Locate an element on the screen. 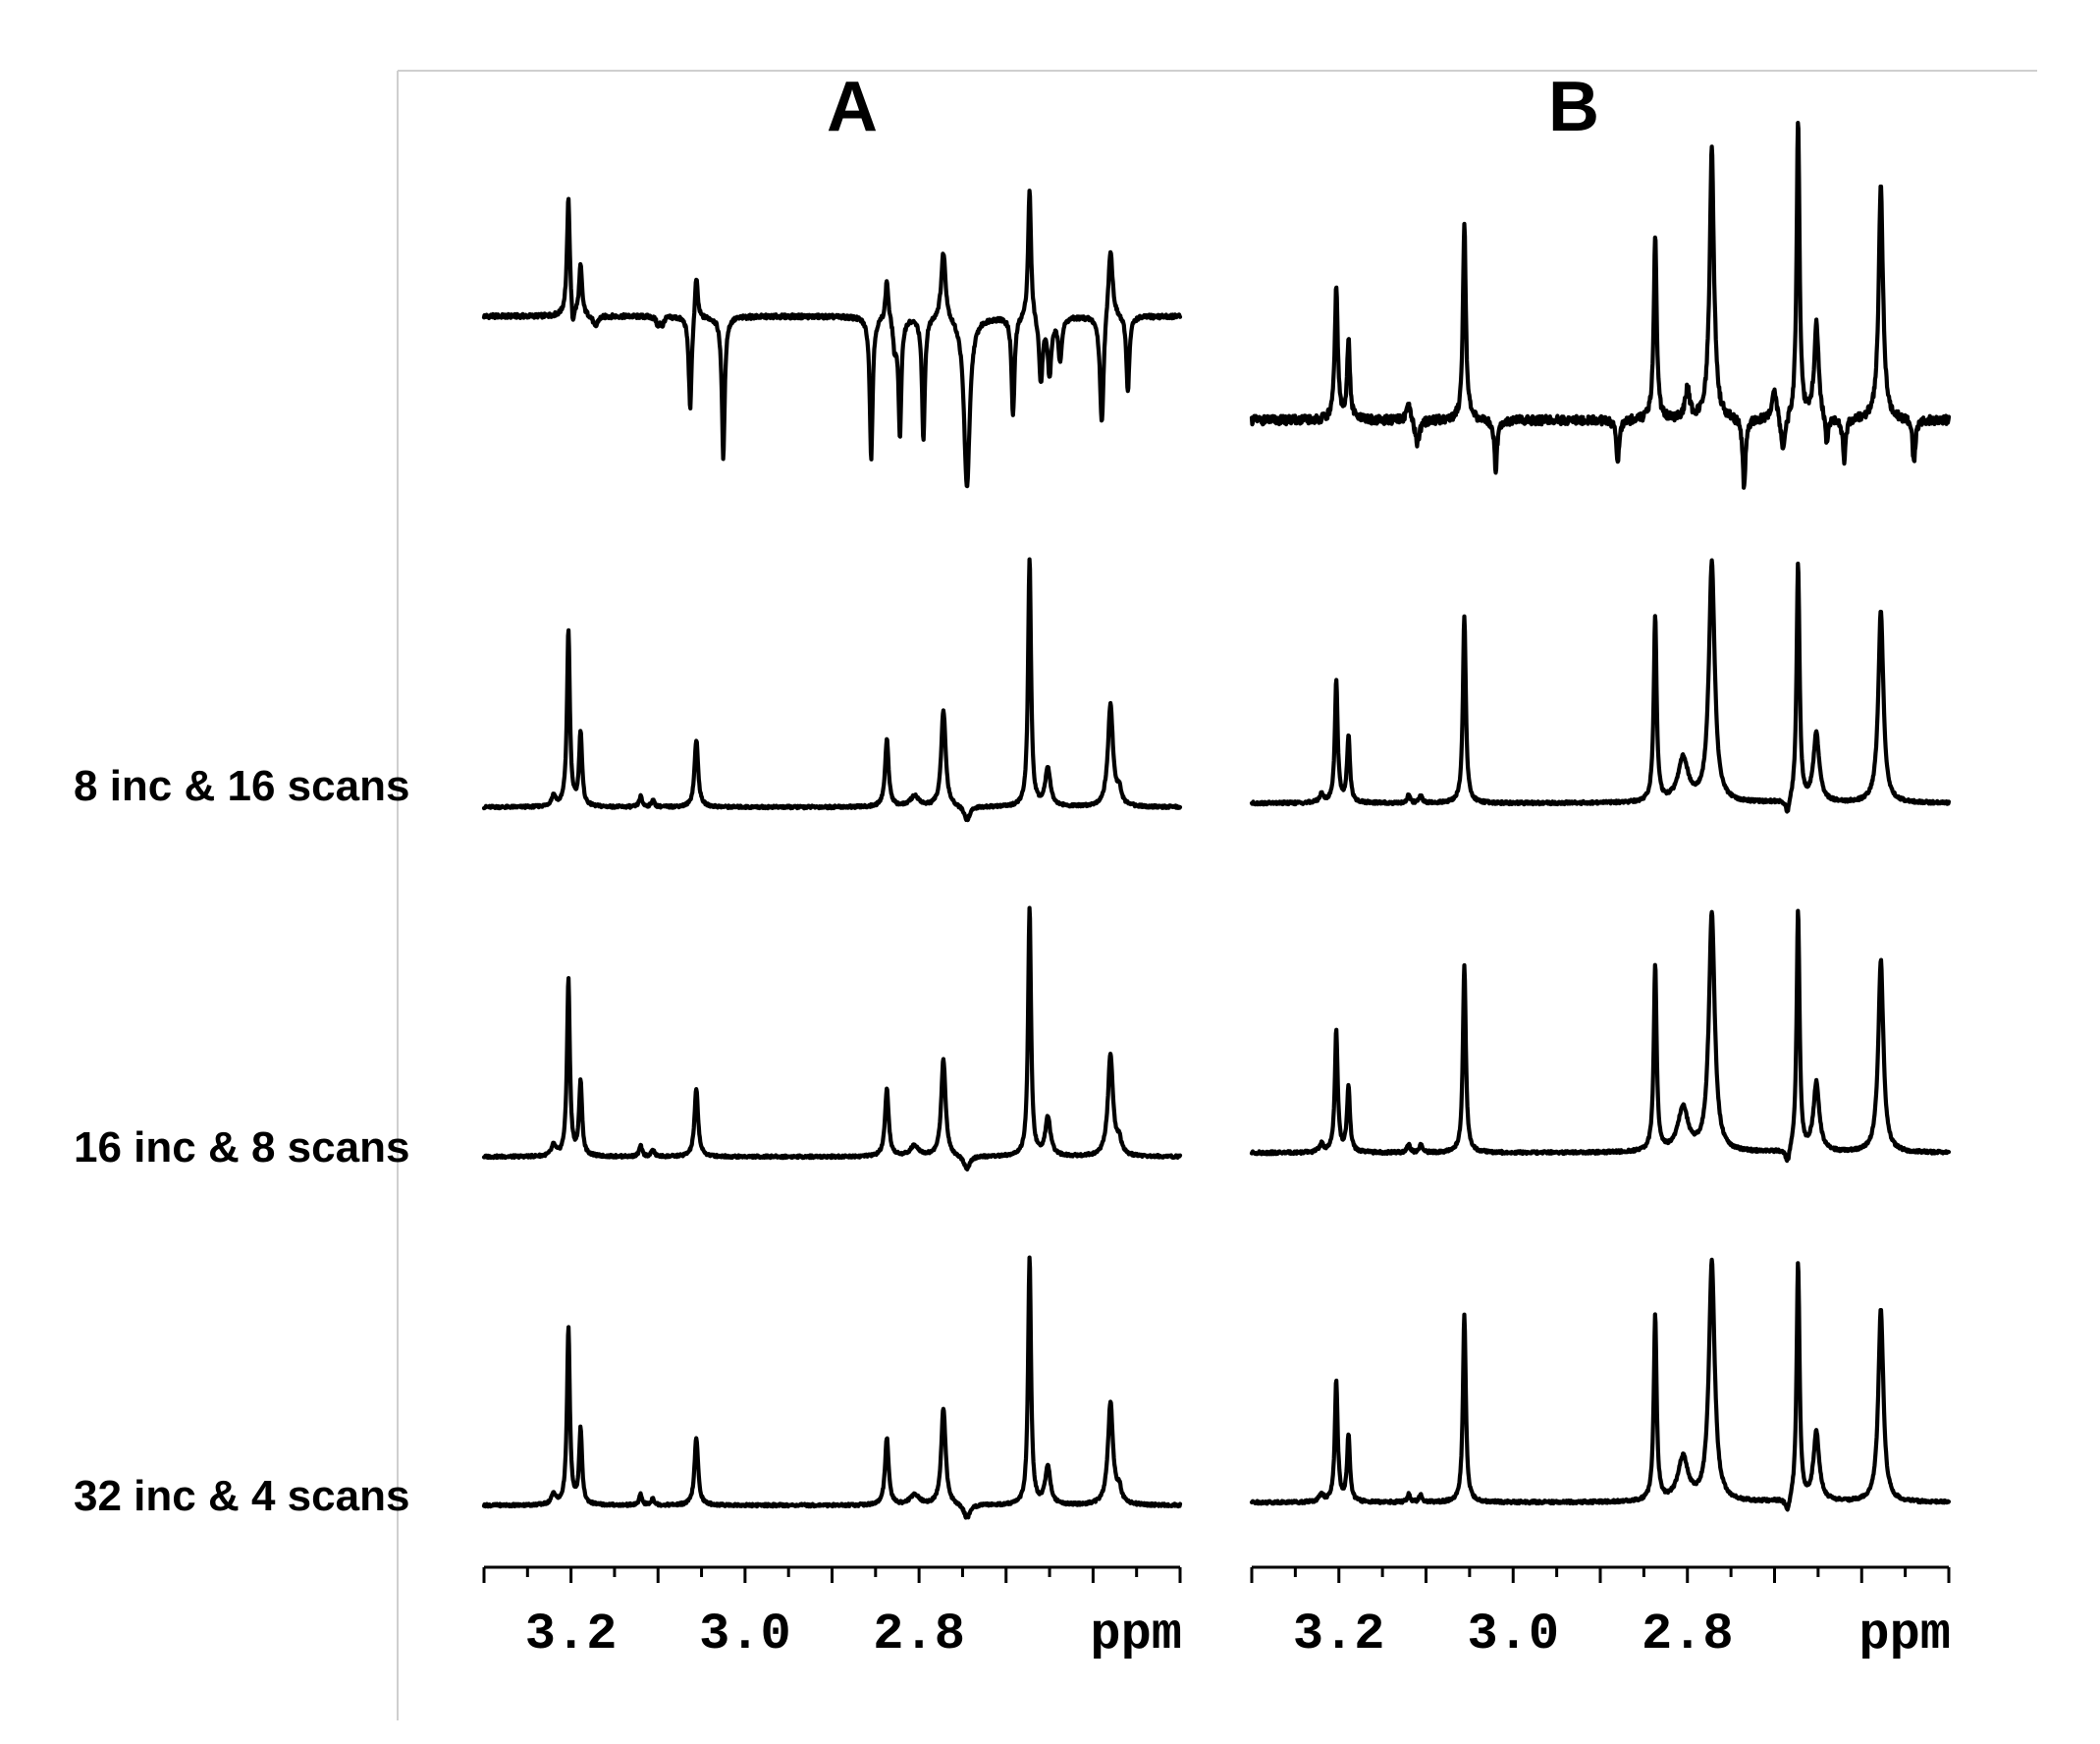 The width and height of the screenshot is (2100, 1744). panel-b-trace-row1 is located at coordinates (1600, 305).